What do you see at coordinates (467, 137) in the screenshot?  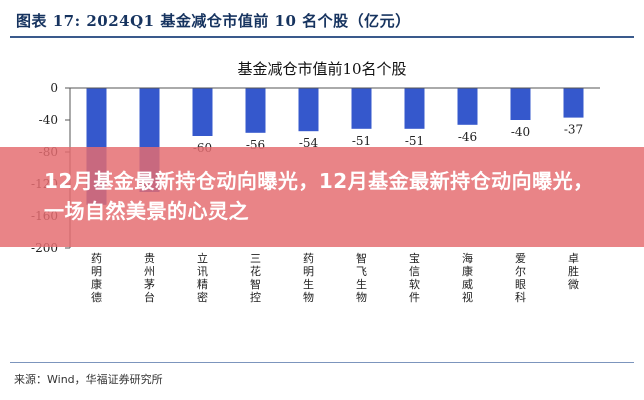 I see `data-label: -46` at bounding box center [467, 137].